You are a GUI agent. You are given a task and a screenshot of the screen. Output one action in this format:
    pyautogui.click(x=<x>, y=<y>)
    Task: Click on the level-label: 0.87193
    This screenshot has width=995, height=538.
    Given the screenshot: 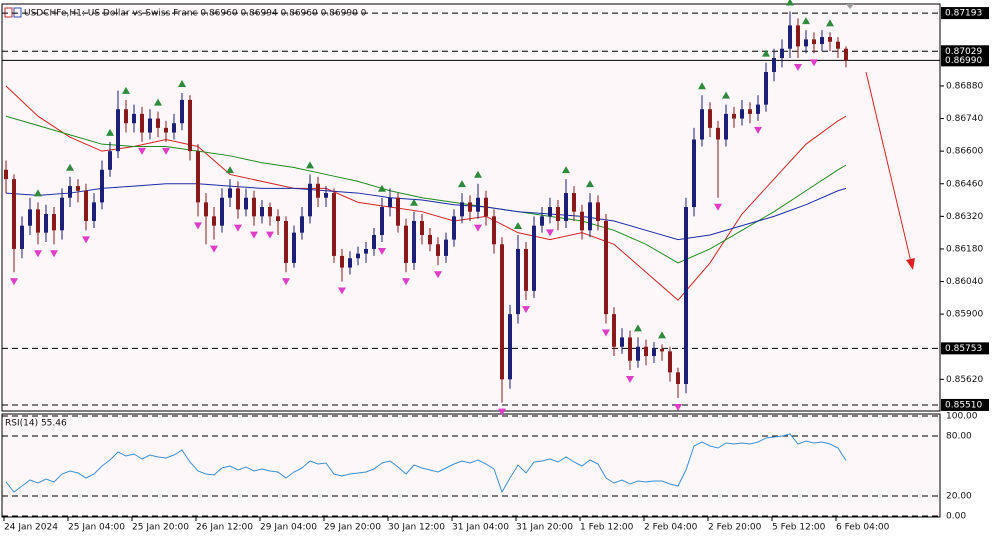 What is the action you would take?
    pyautogui.click(x=963, y=14)
    